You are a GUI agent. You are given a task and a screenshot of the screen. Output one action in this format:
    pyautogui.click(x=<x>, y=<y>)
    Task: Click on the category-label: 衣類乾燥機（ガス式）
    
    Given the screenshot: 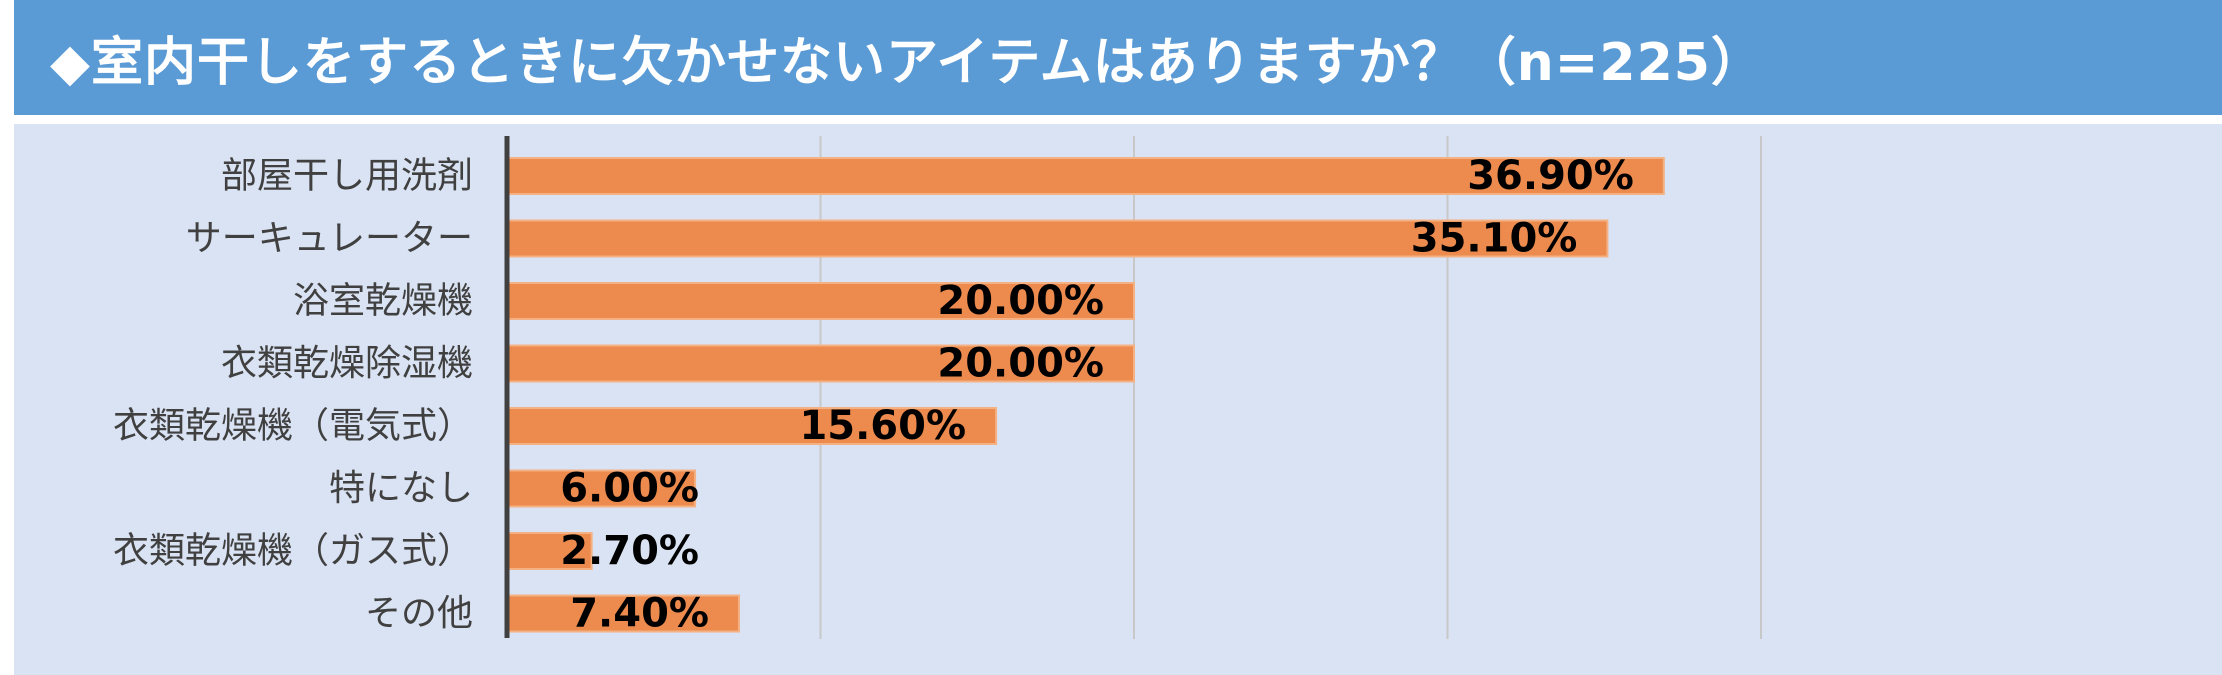 What is the action you would take?
    pyautogui.click(x=293, y=551)
    